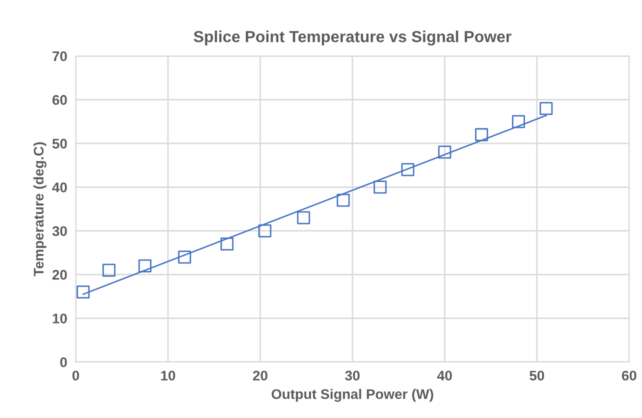 The width and height of the screenshot is (642, 418). Describe the element at coordinates (444, 375) in the screenshot. I see `x-tick-label: 40` at that location.